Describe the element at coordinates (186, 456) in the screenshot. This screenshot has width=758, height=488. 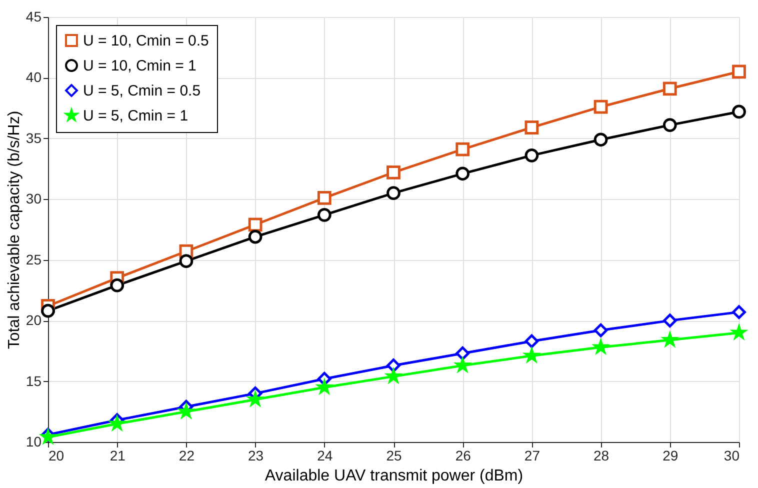
I see `x-tick-label: 22` at that location.